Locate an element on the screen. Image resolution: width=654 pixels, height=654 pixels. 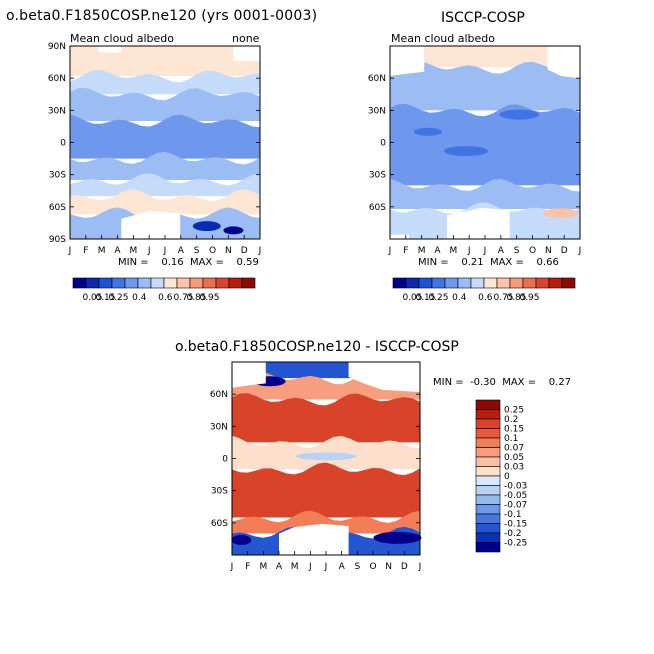
panel-a-colorbar-label-5: 0.75 is located at coordinates (183, 298).